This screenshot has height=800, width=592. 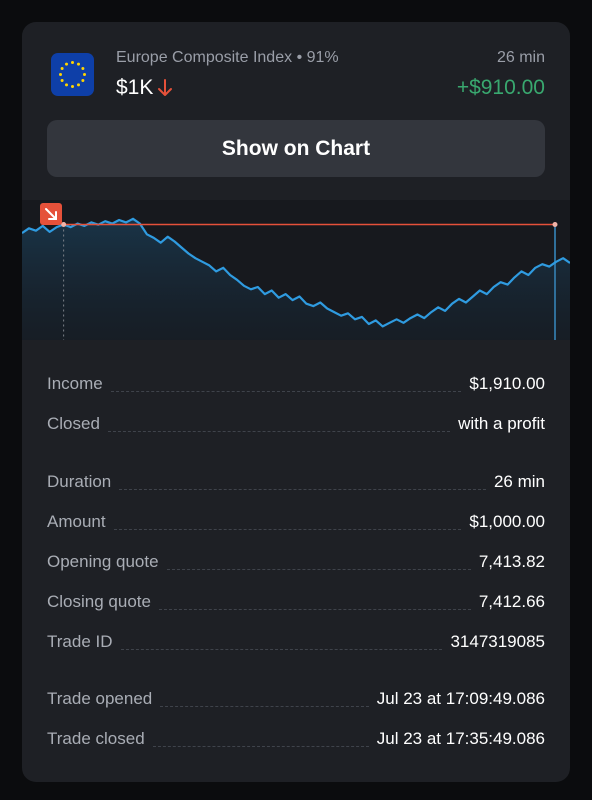 I want to click on asset-title: Europe Composite Index • 91%, so click(x=227, y=58).